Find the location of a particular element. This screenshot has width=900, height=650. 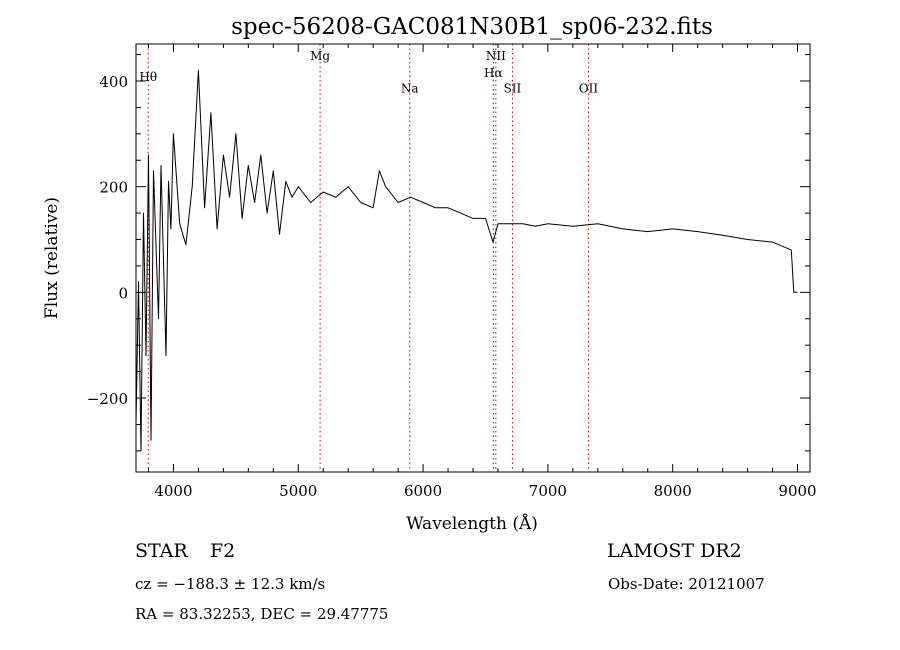

object-type: STAR is located at coordinates (161, 551).